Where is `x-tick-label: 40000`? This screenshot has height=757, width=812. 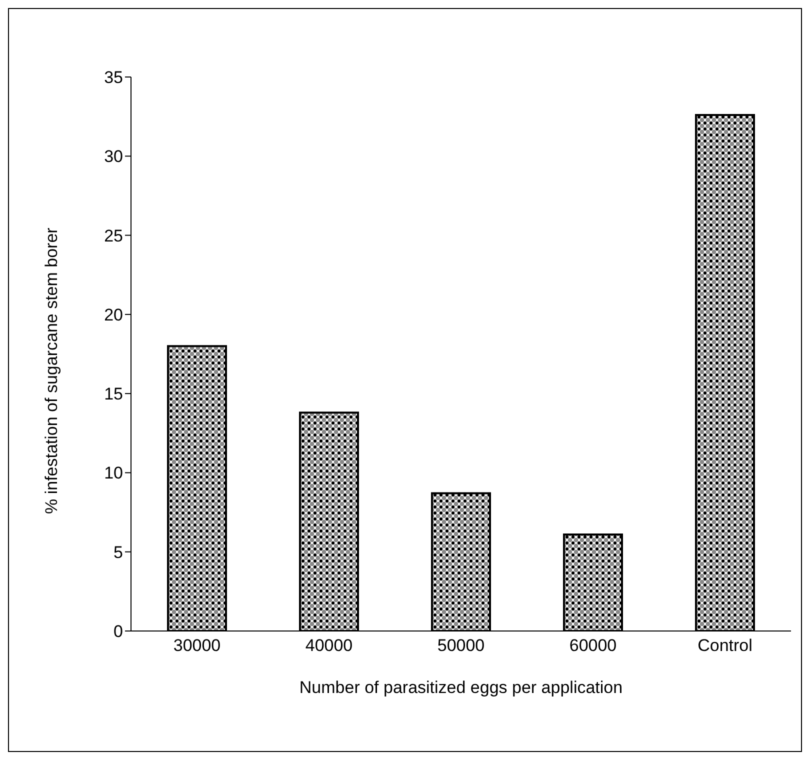 x-tick-label: 40000 is located at coordinates (329, 646).